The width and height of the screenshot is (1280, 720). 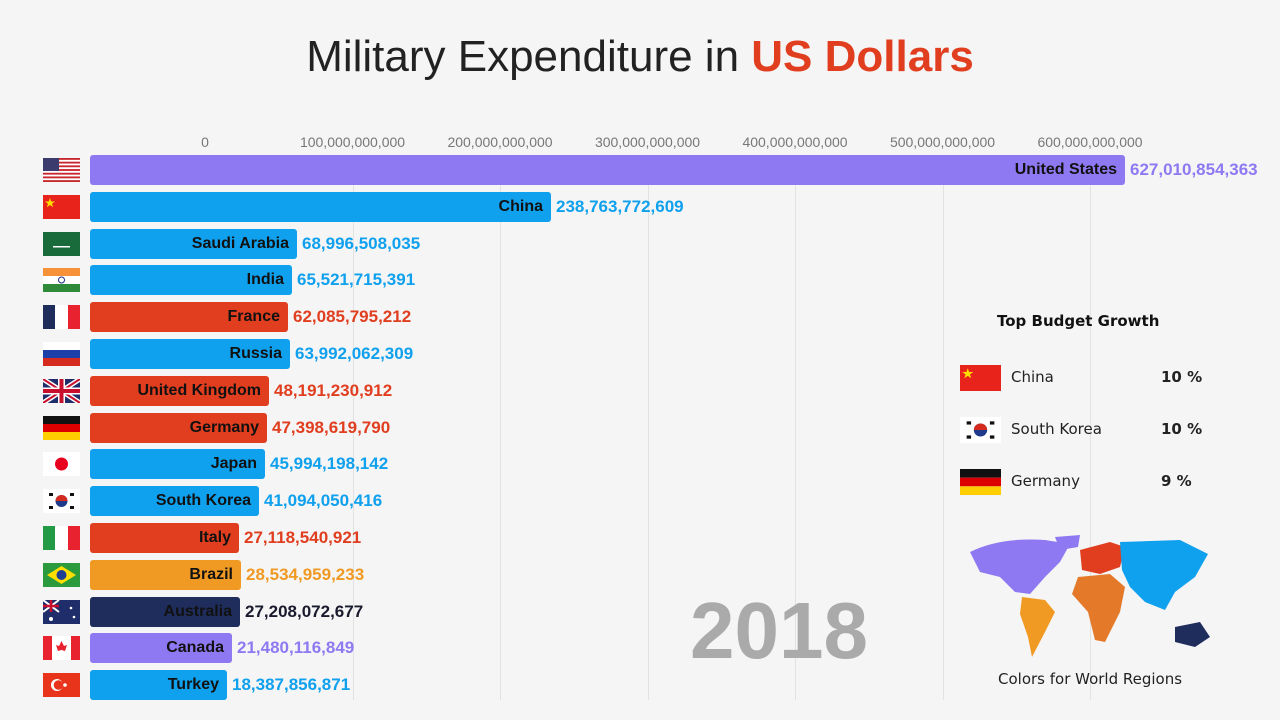 I want to click on growth-item: China 10 %, so click(x=1090, y=378).